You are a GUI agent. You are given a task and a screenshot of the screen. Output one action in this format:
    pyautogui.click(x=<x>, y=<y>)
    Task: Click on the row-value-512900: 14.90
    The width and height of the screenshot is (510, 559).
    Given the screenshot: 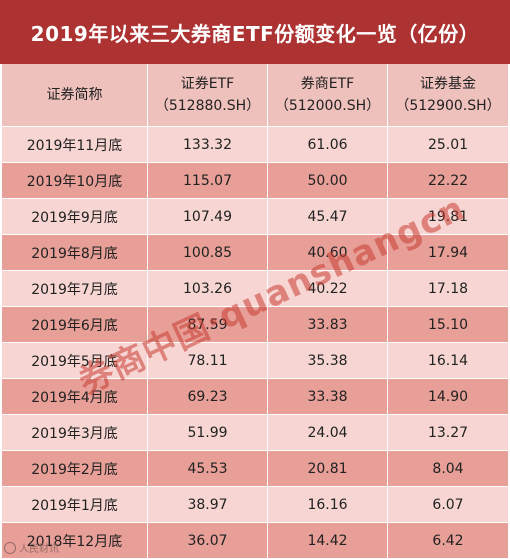 What is the action you would take?
    pyautogui.click(x=448, y=396)
    